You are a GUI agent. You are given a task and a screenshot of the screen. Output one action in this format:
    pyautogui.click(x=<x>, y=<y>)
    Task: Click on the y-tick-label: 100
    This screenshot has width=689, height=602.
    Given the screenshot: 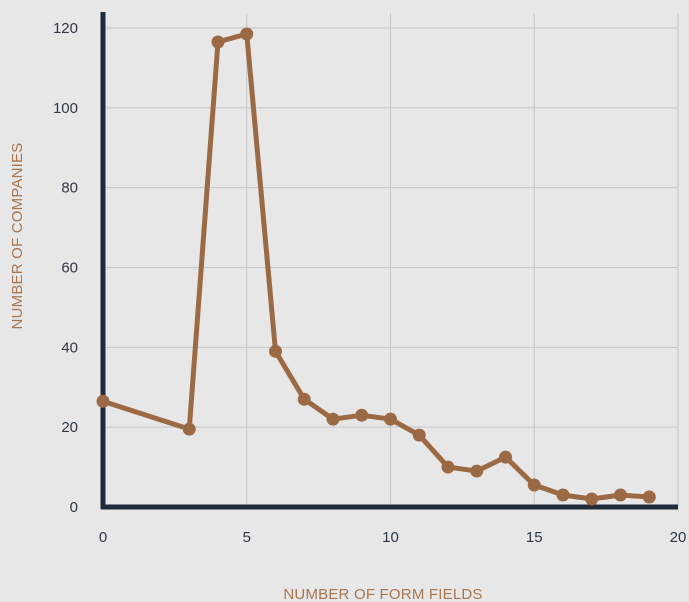 What is the action you would take?
    pyautogui.click(x=65, y=108)
    